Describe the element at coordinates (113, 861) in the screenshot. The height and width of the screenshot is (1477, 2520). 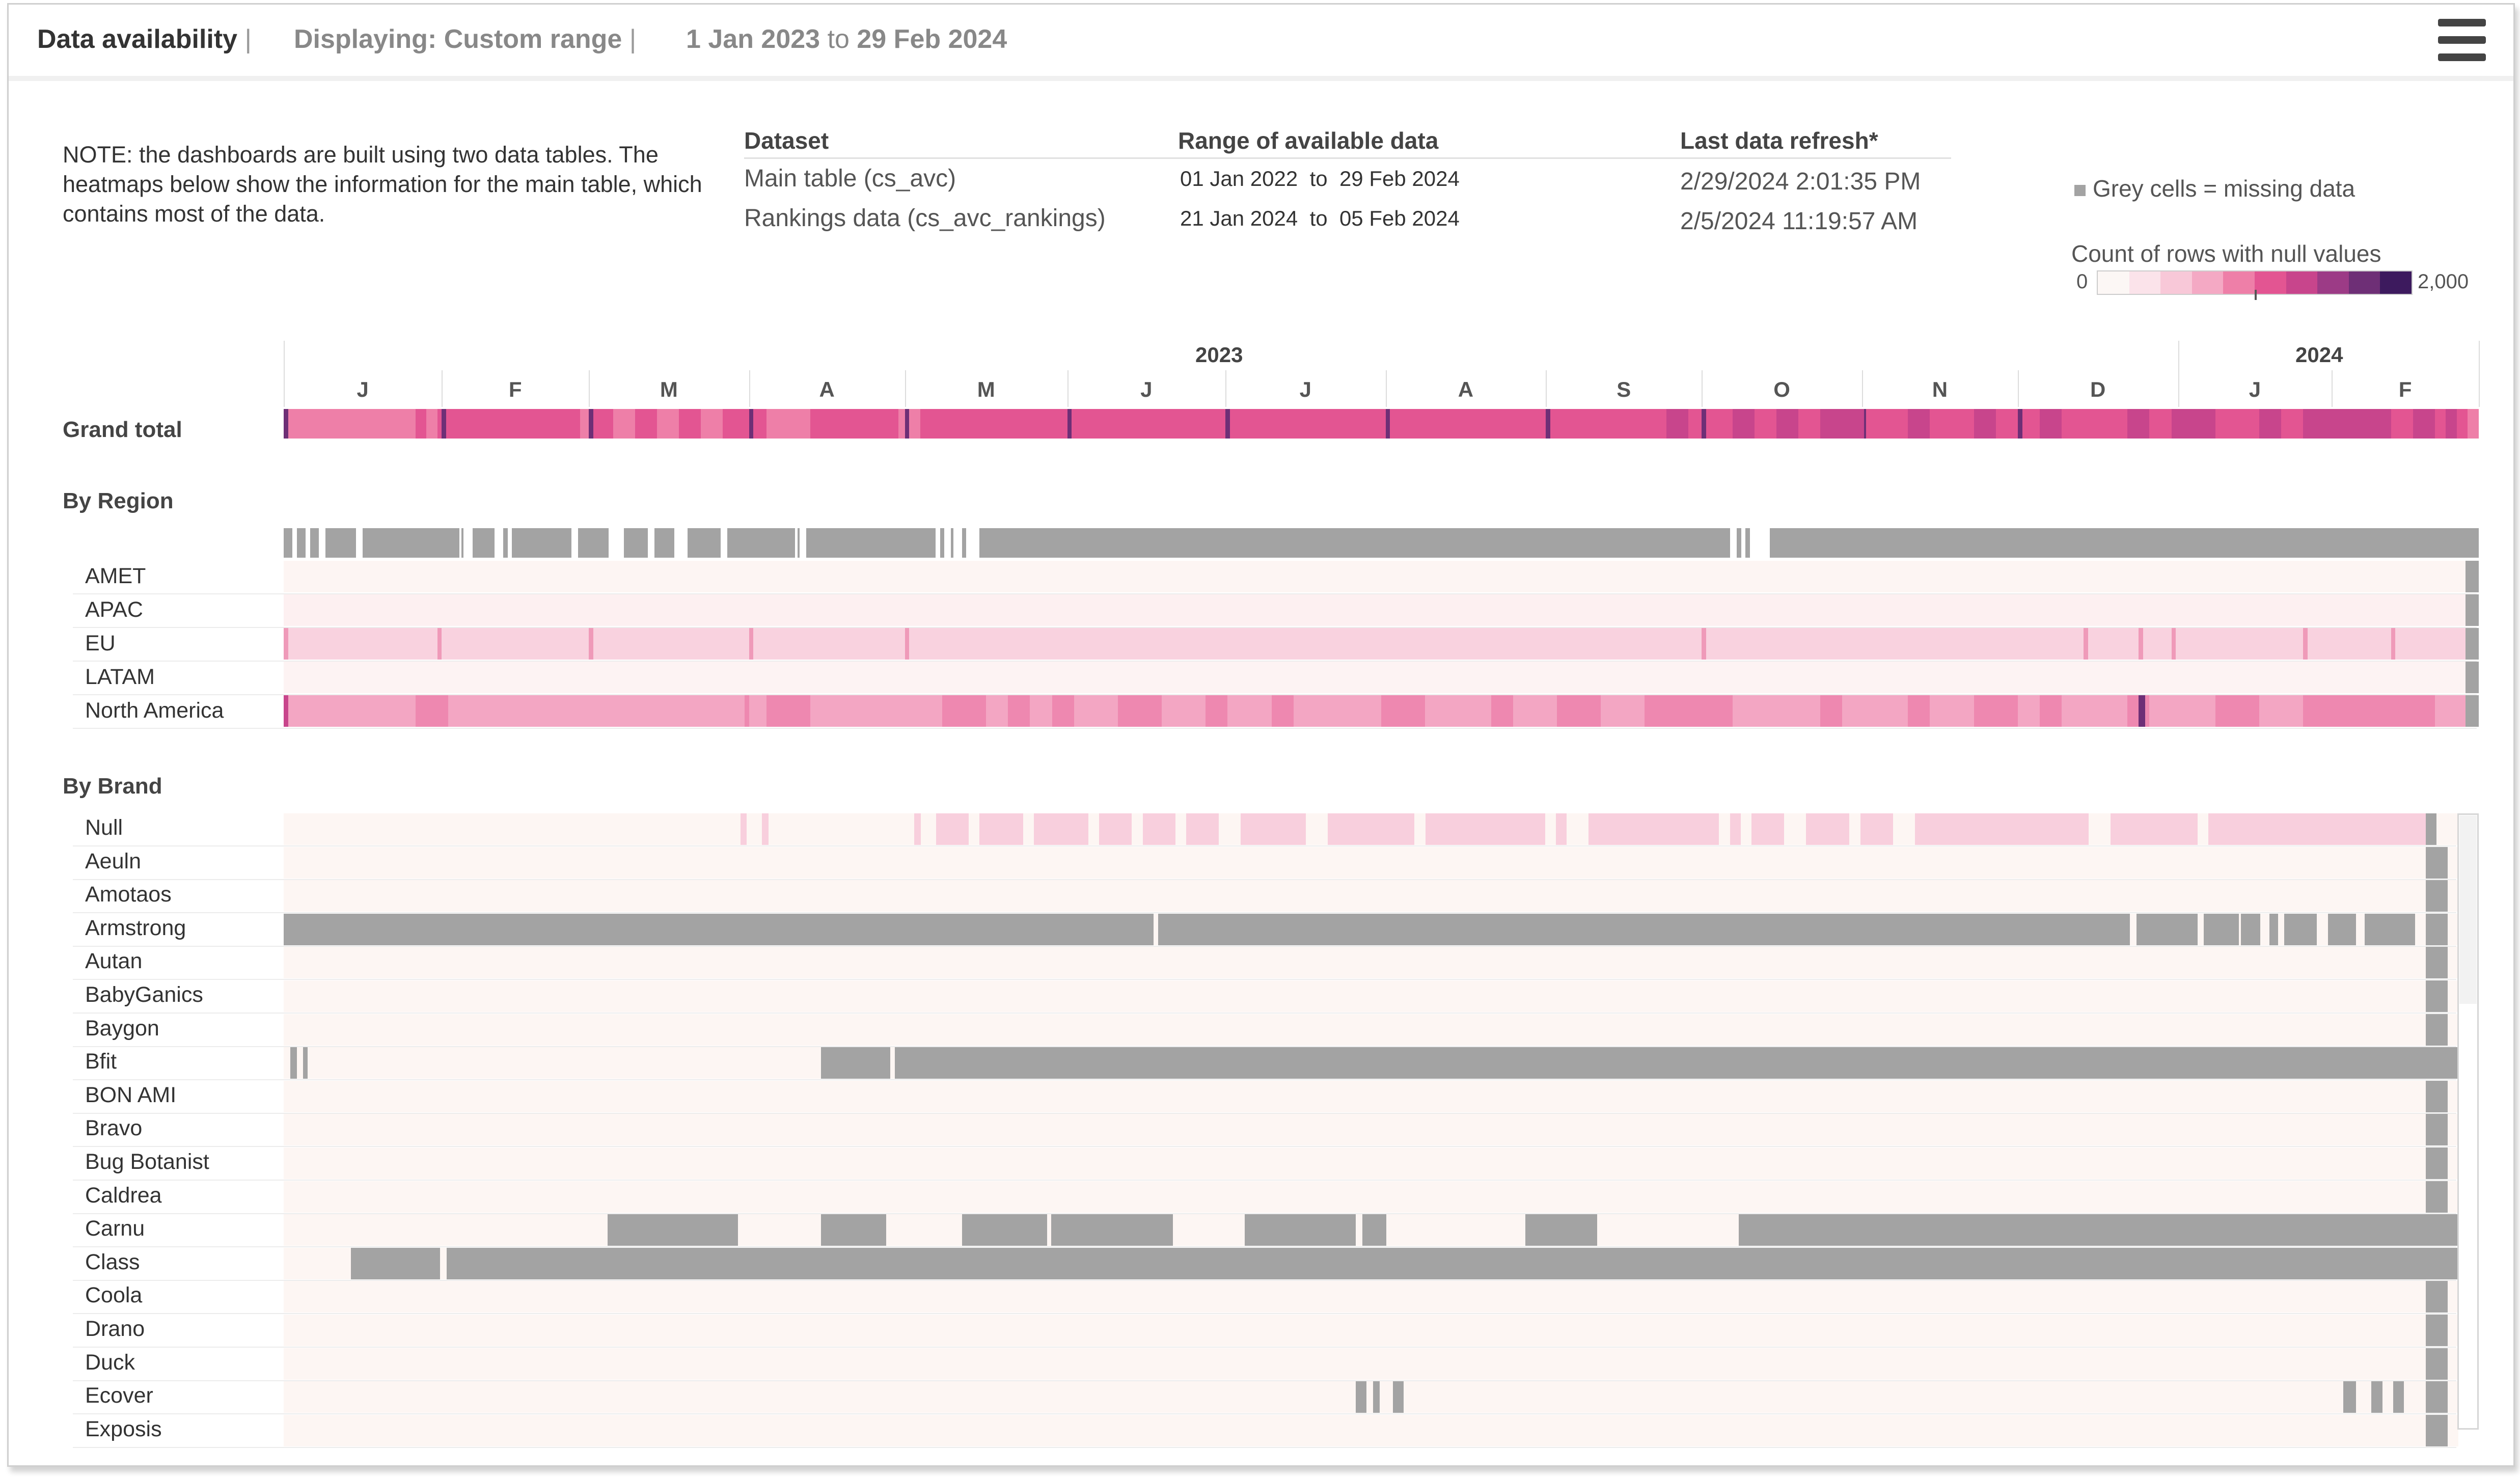
I see `brand-label-aeuln: Aeuln` at that location.